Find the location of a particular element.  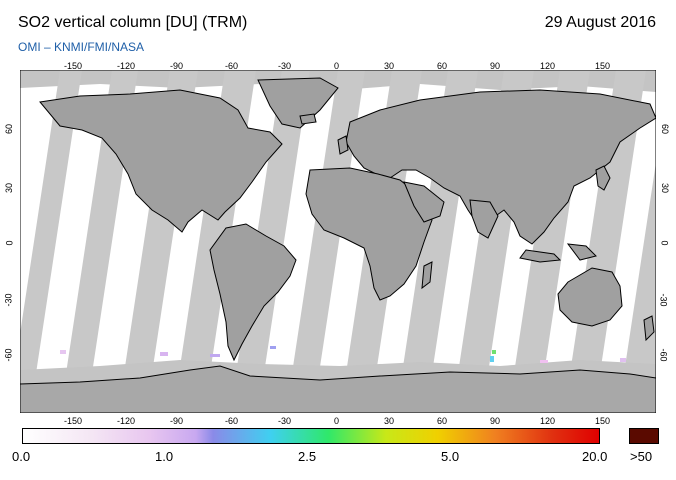

lon-tick-top: -30 is located at coordinates (285, 66).